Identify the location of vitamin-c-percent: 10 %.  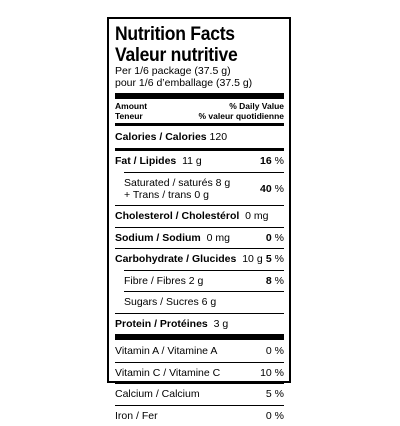
(272, 373).